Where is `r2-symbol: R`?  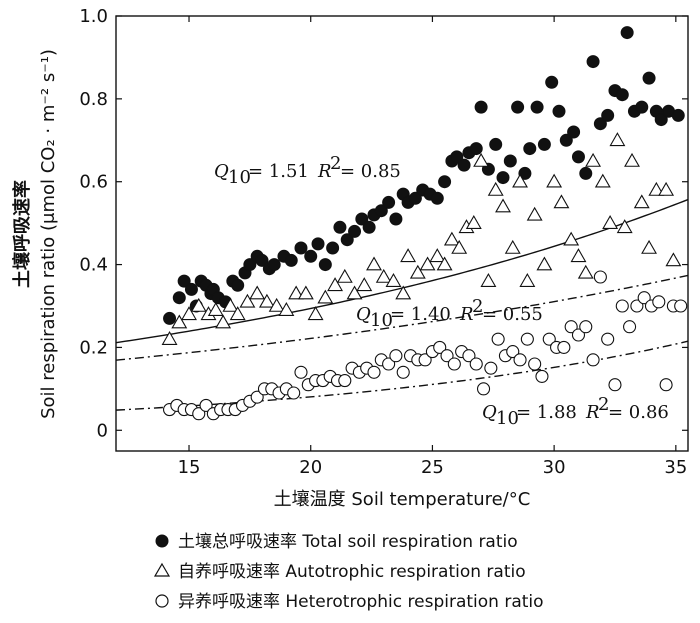 r2-symbol: R is located at coordinates (592, 412).